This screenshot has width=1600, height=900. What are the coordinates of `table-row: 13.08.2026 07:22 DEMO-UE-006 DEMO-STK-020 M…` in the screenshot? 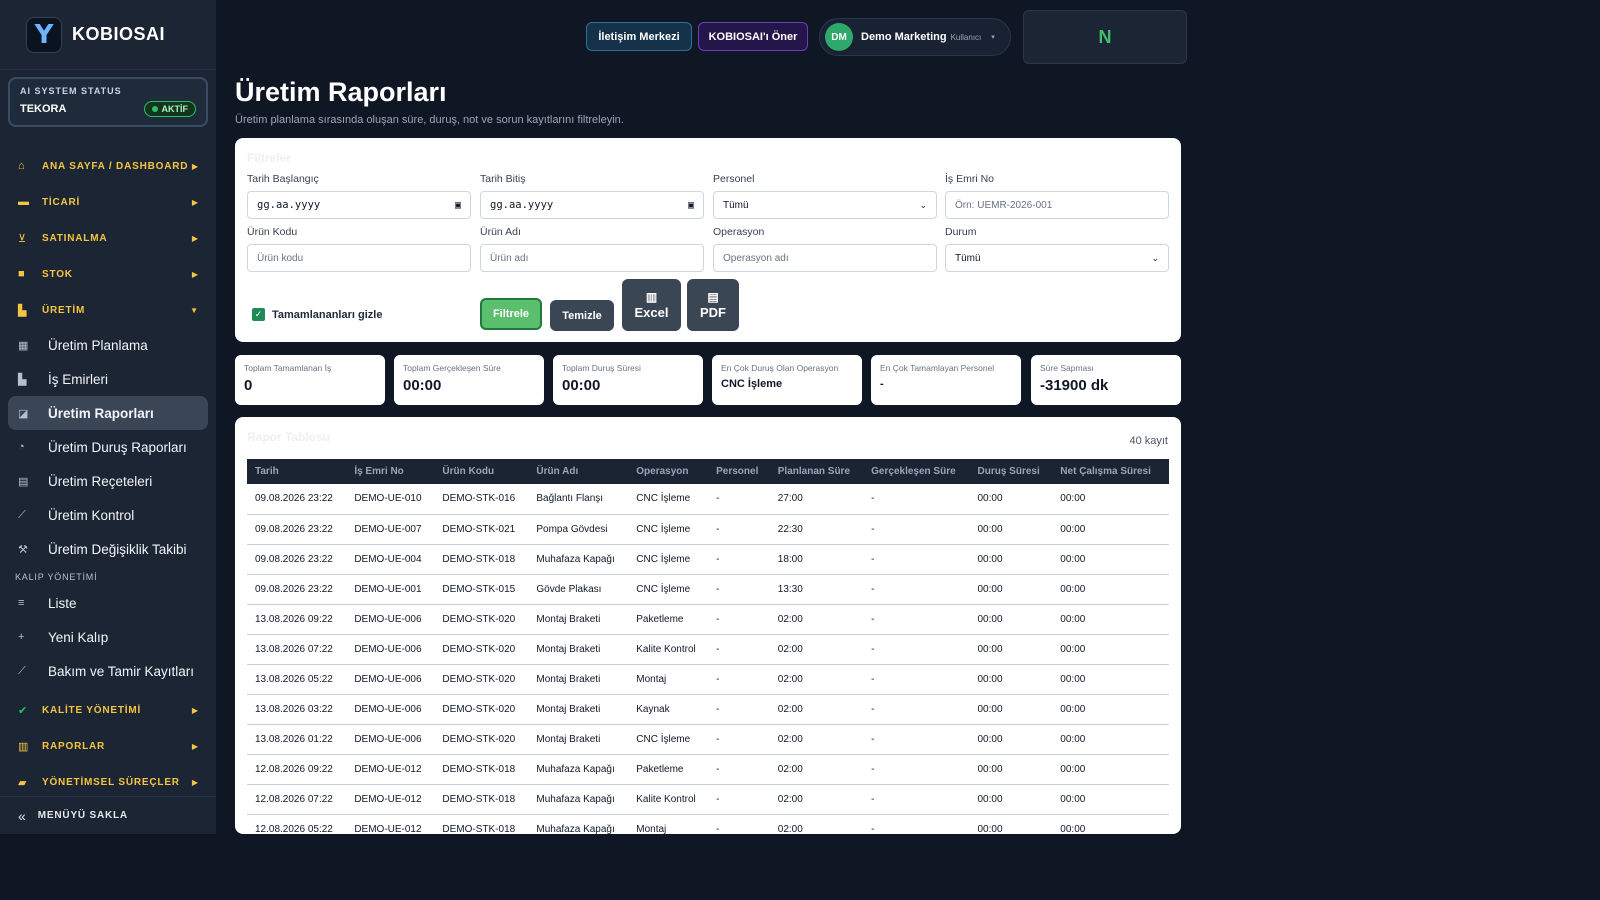 It's located at (708, 649).